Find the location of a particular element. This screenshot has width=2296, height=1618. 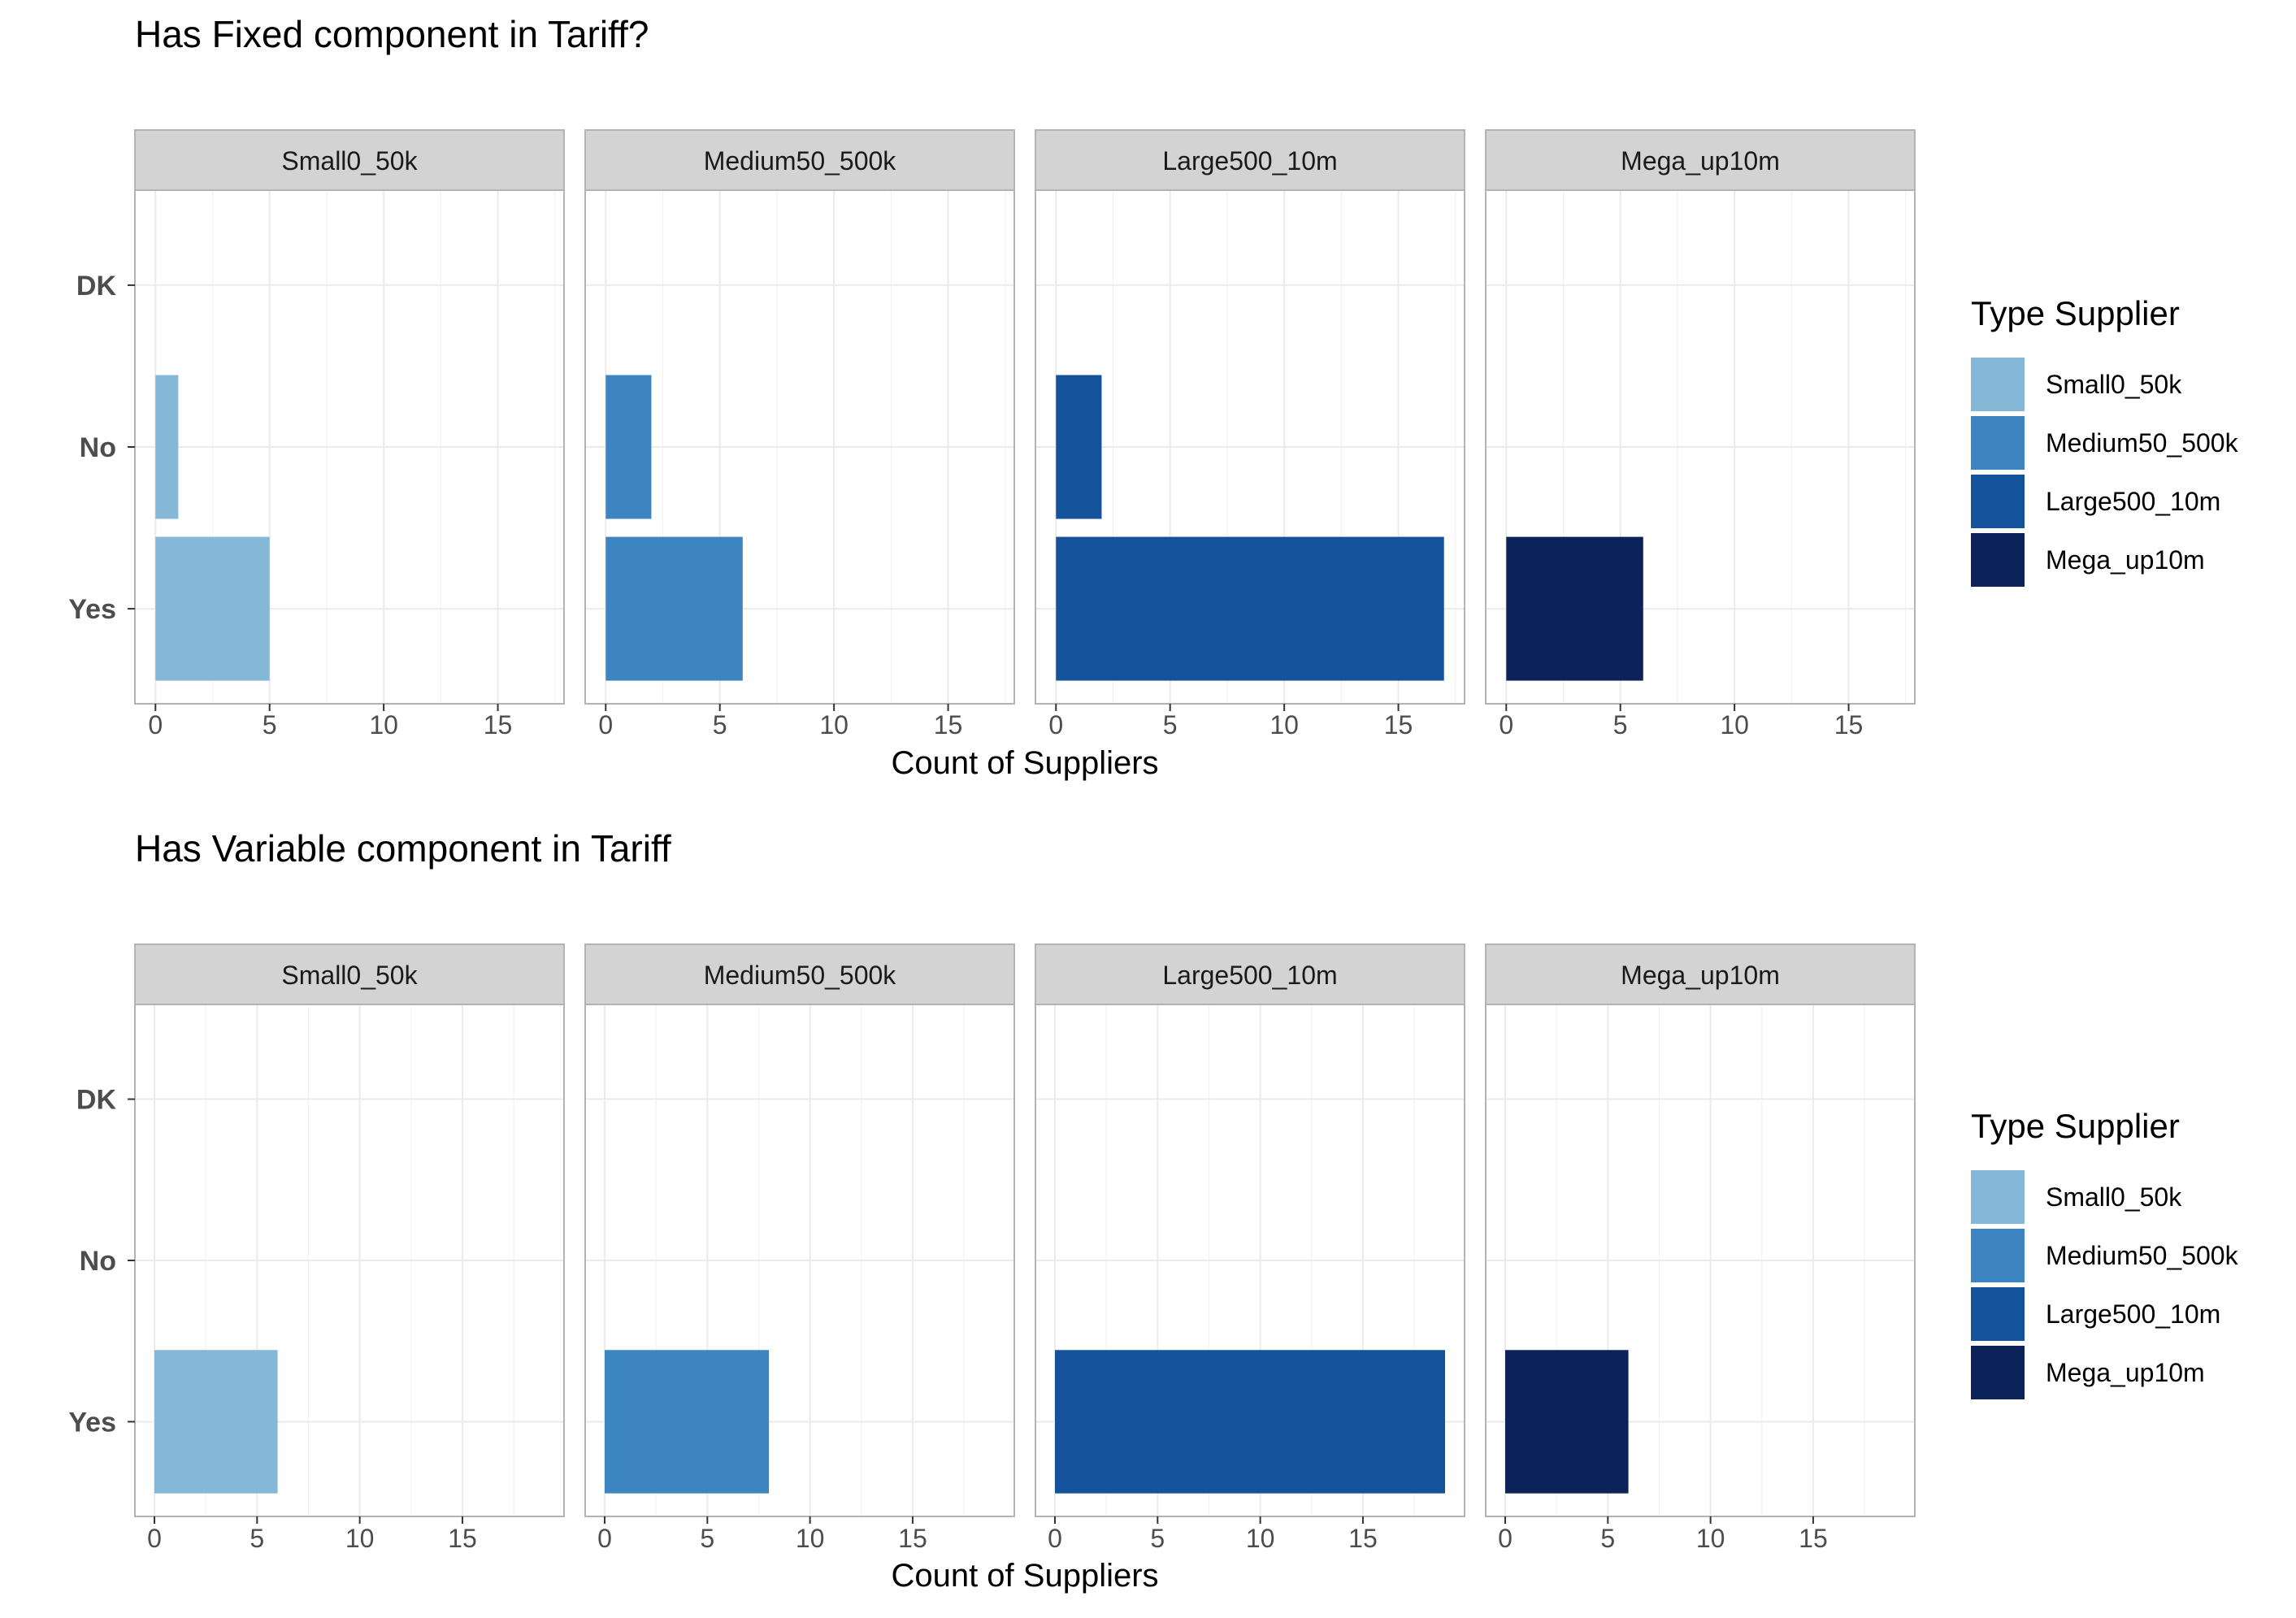

x-axis-title: Count of Suppliers is located at coordinates (1024, 1576).